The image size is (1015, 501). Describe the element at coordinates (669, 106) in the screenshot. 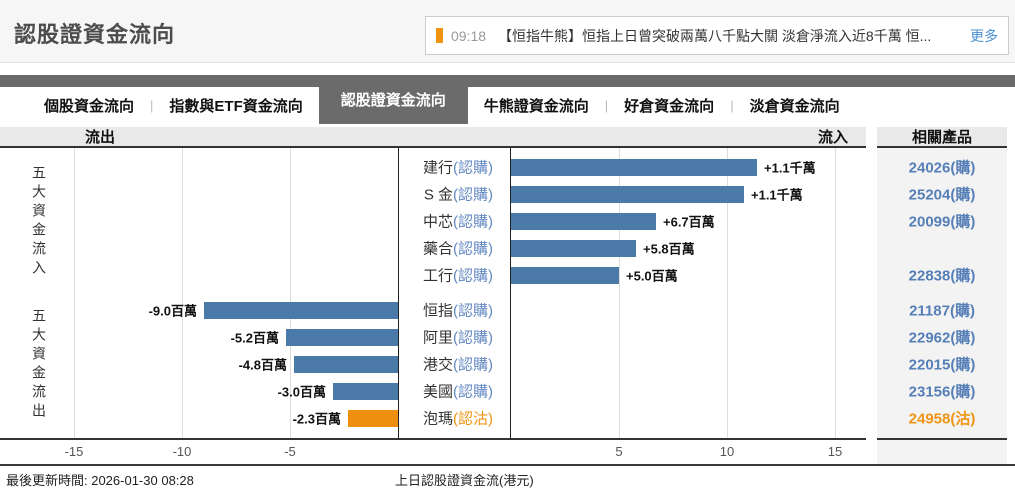

I see `tab-long-flow: 好倉資金流向` at that location.